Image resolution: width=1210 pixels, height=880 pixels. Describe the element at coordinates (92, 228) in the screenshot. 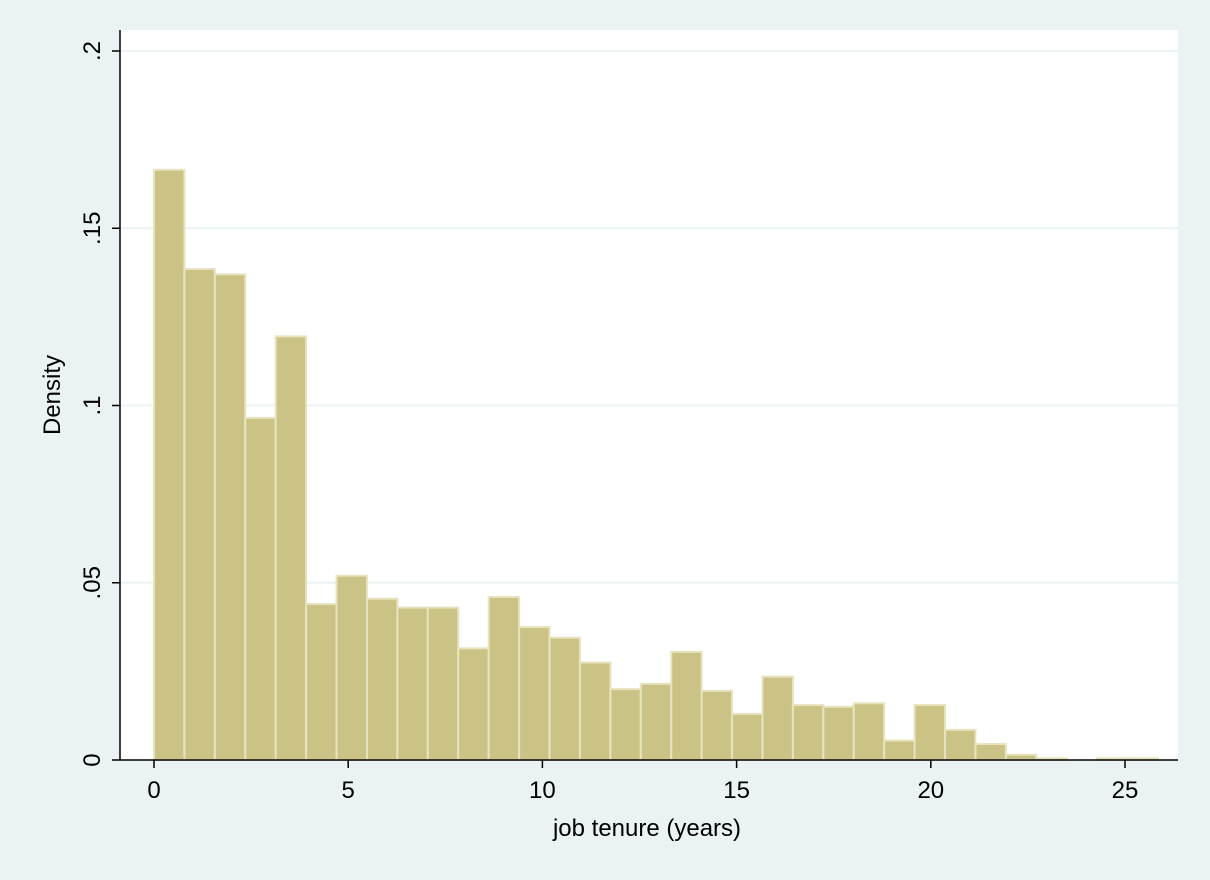

I see `y-tick-label-3: .15` at that location.